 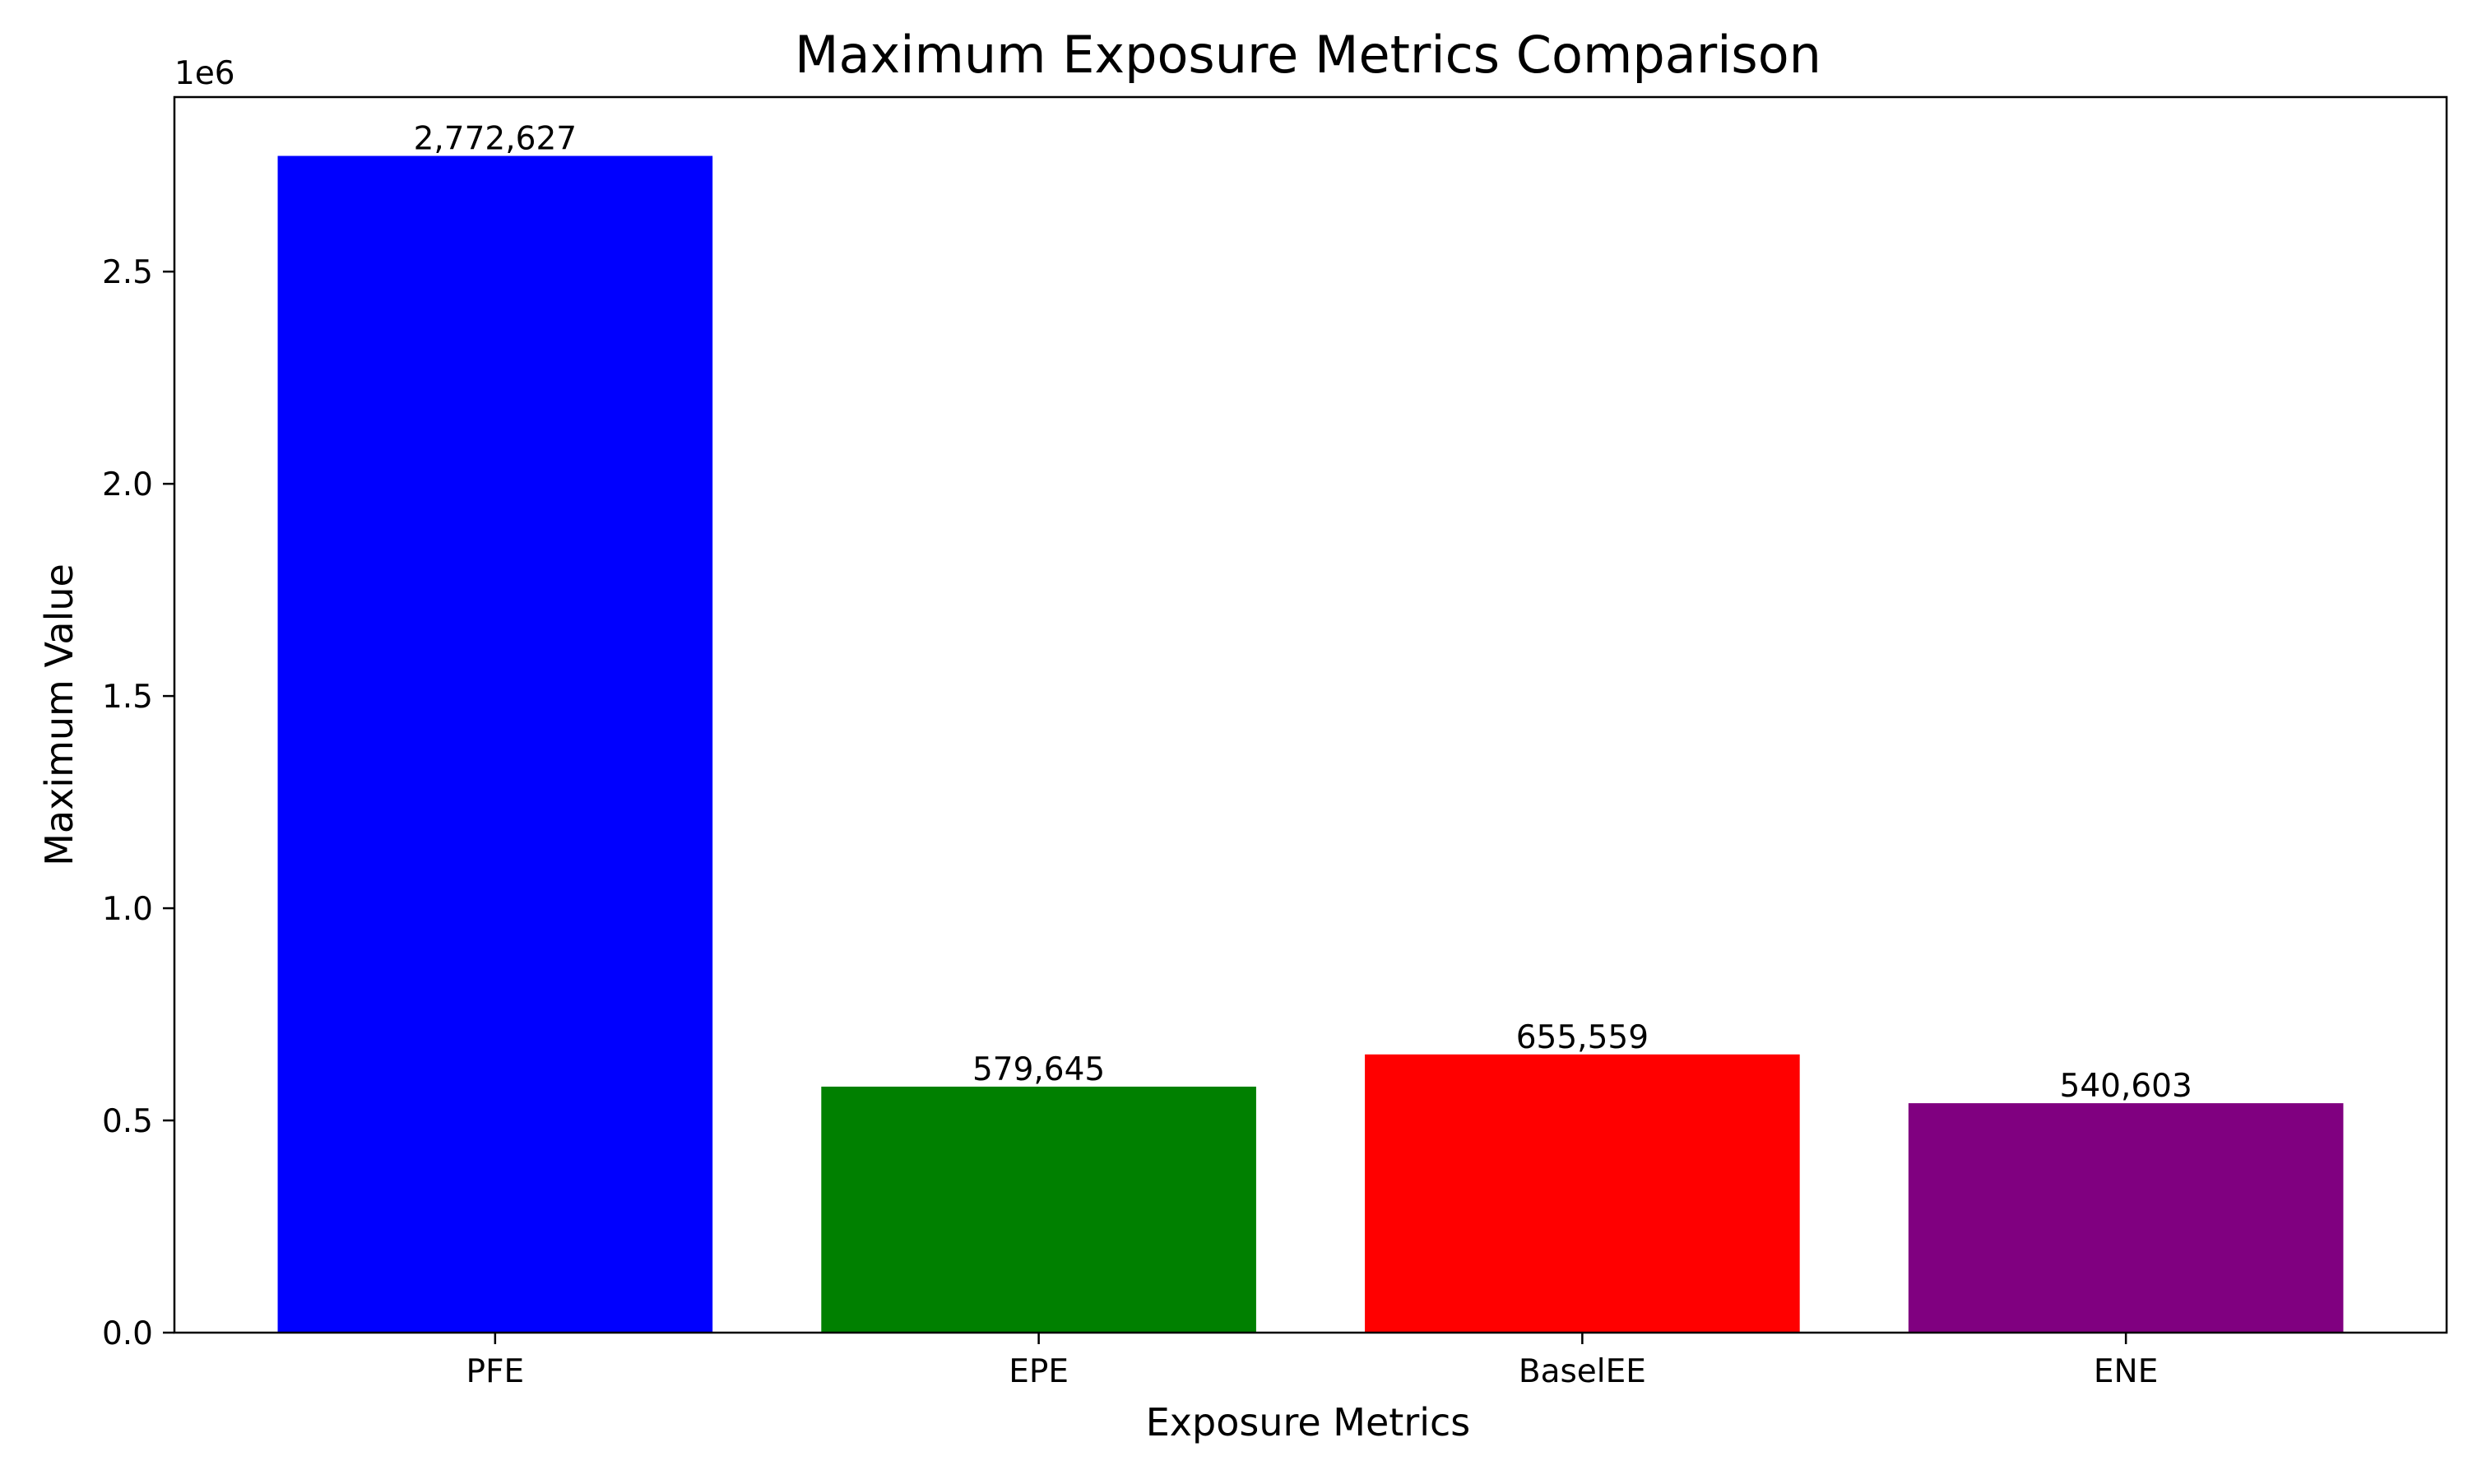 I want to click on bar-ene, so click(x=2126, y=1218).